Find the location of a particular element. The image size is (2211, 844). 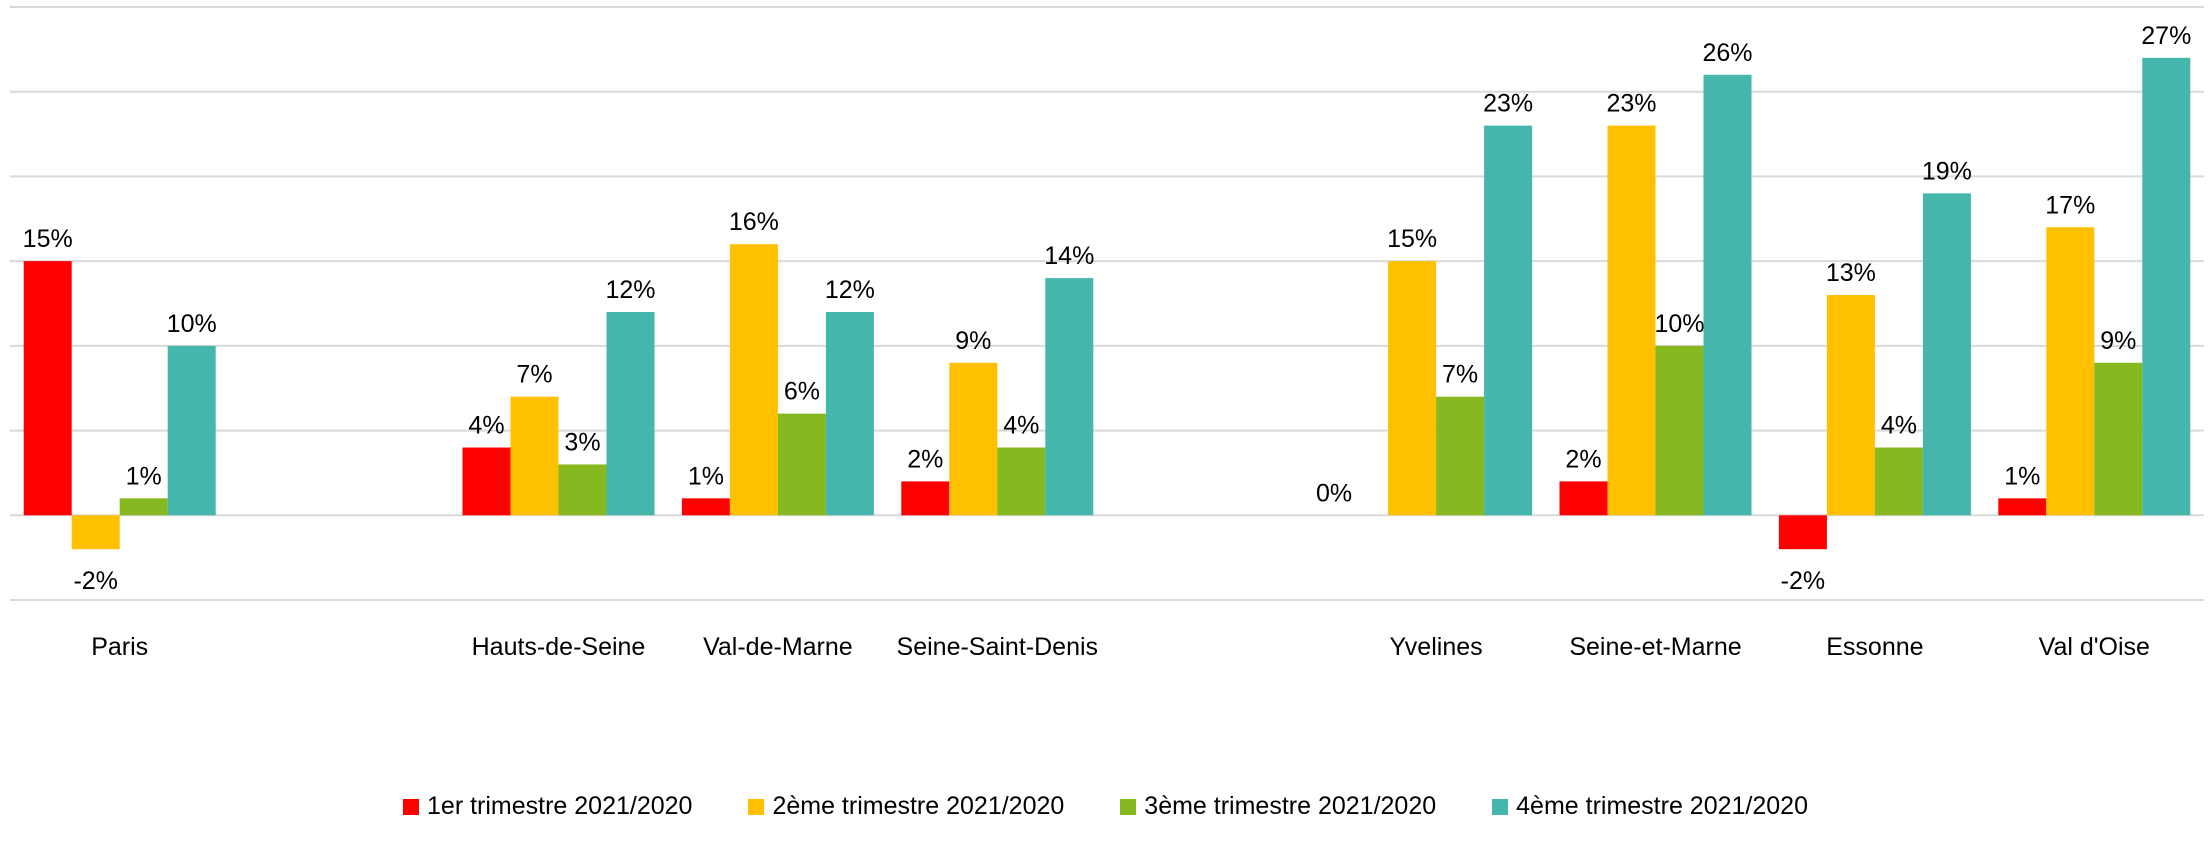

data-label: 6% is located at coordinates (802, 392).